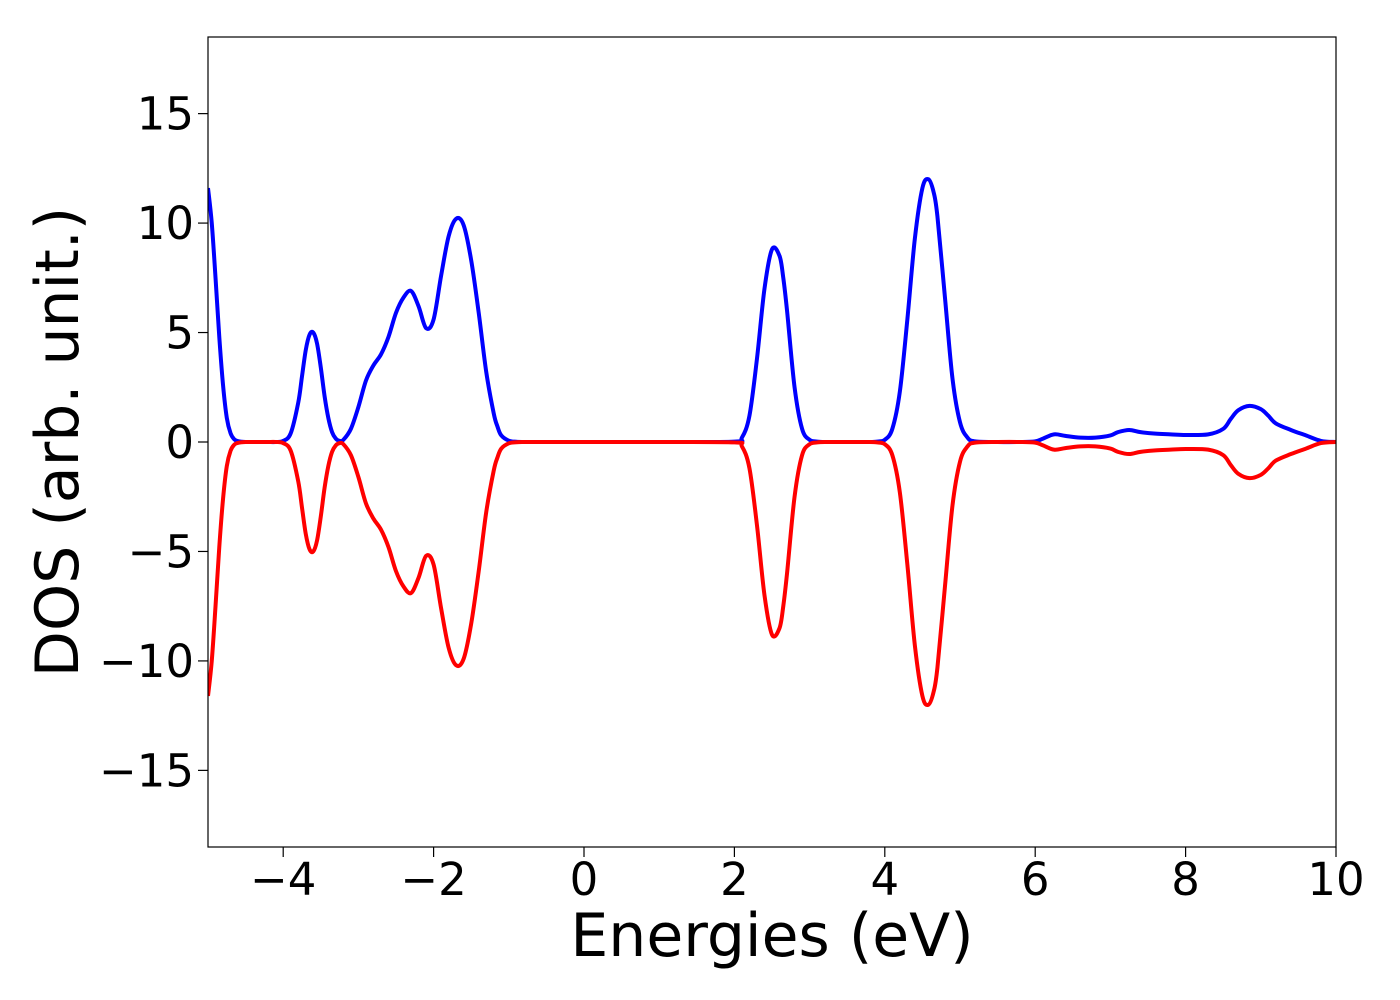 The height and width of the screenshot is (1000, 1400). Describe the element at coordinates (179, 442) in the screenshot. I see `y-tick-label: 0` at that location.